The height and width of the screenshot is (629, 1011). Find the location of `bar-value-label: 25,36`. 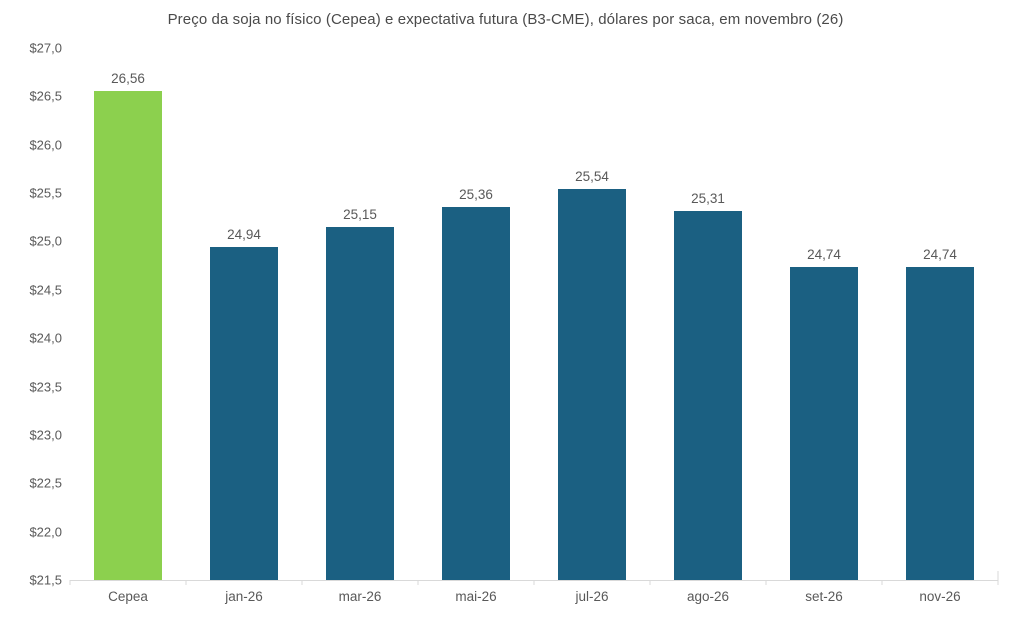

bar-value-label: 25,36 is located at coordinates (476, 194).